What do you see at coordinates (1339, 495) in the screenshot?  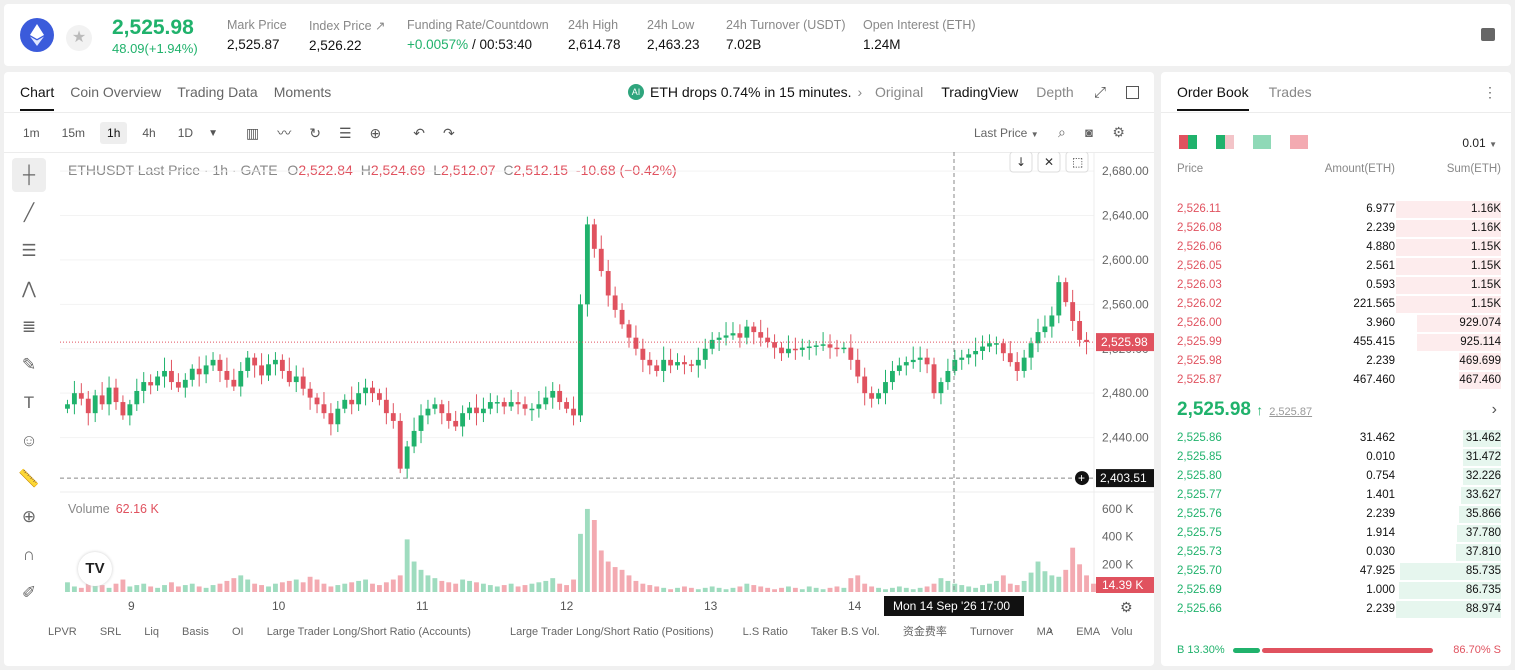 I see `bid-row: 2,525.77 1.401 33.627` at bounding box center [1339, 495].